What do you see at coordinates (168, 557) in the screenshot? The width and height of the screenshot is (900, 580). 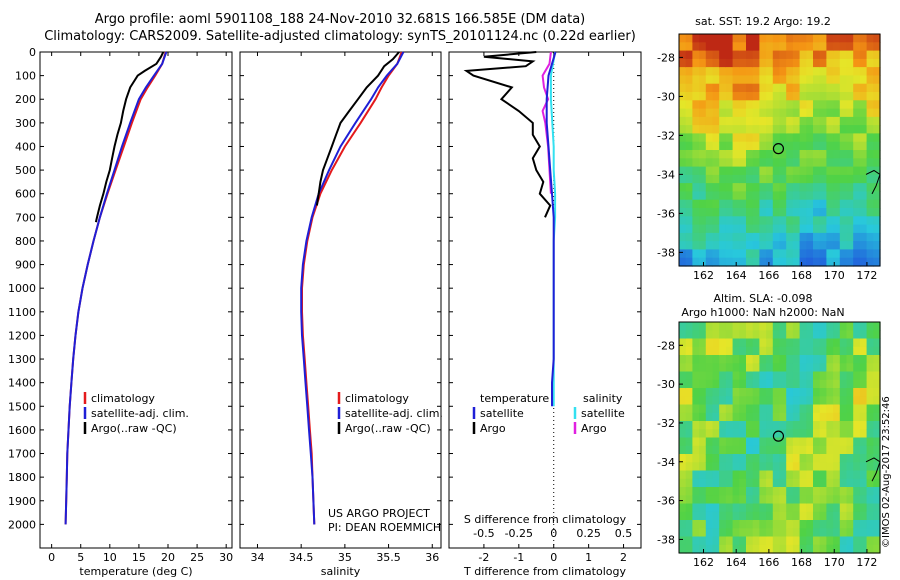 I see `temperature-profile-x-tick-label: 20` at bounding box center [168, 557].